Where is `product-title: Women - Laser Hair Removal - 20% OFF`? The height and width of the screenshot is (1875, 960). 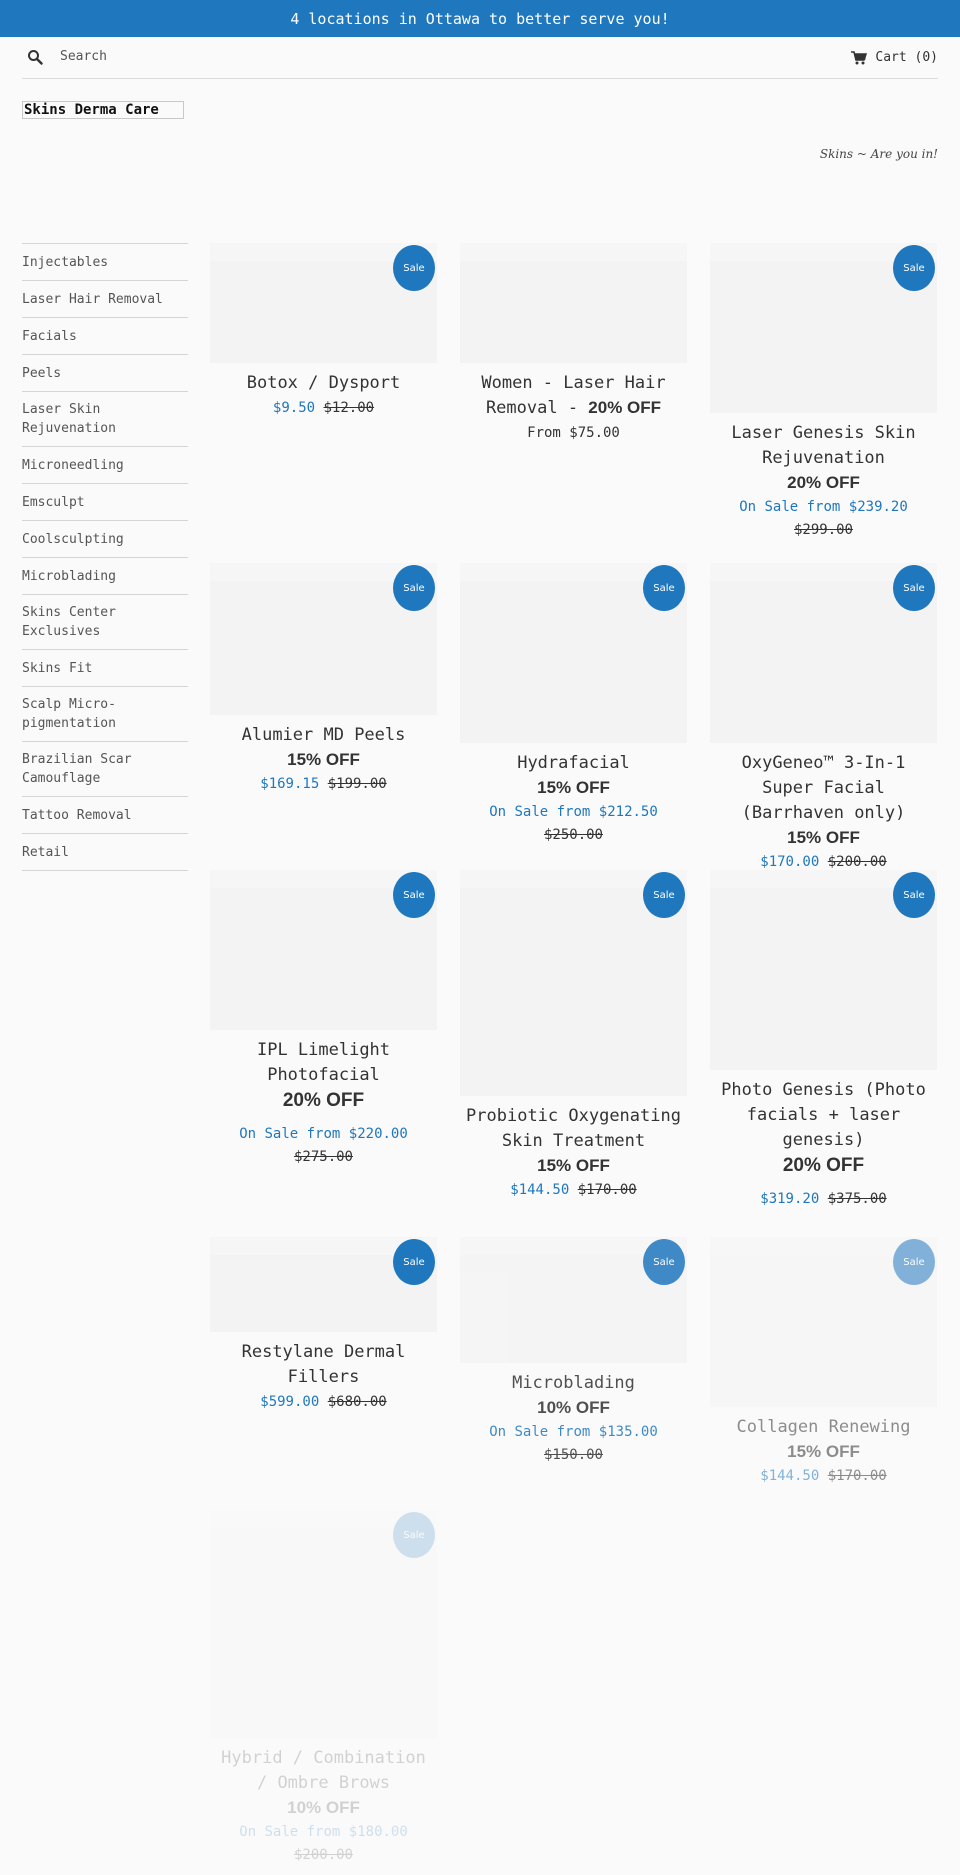
product-title: Women - Laser Hair Removal - 20% OFF is located at coordinates (573, 396).